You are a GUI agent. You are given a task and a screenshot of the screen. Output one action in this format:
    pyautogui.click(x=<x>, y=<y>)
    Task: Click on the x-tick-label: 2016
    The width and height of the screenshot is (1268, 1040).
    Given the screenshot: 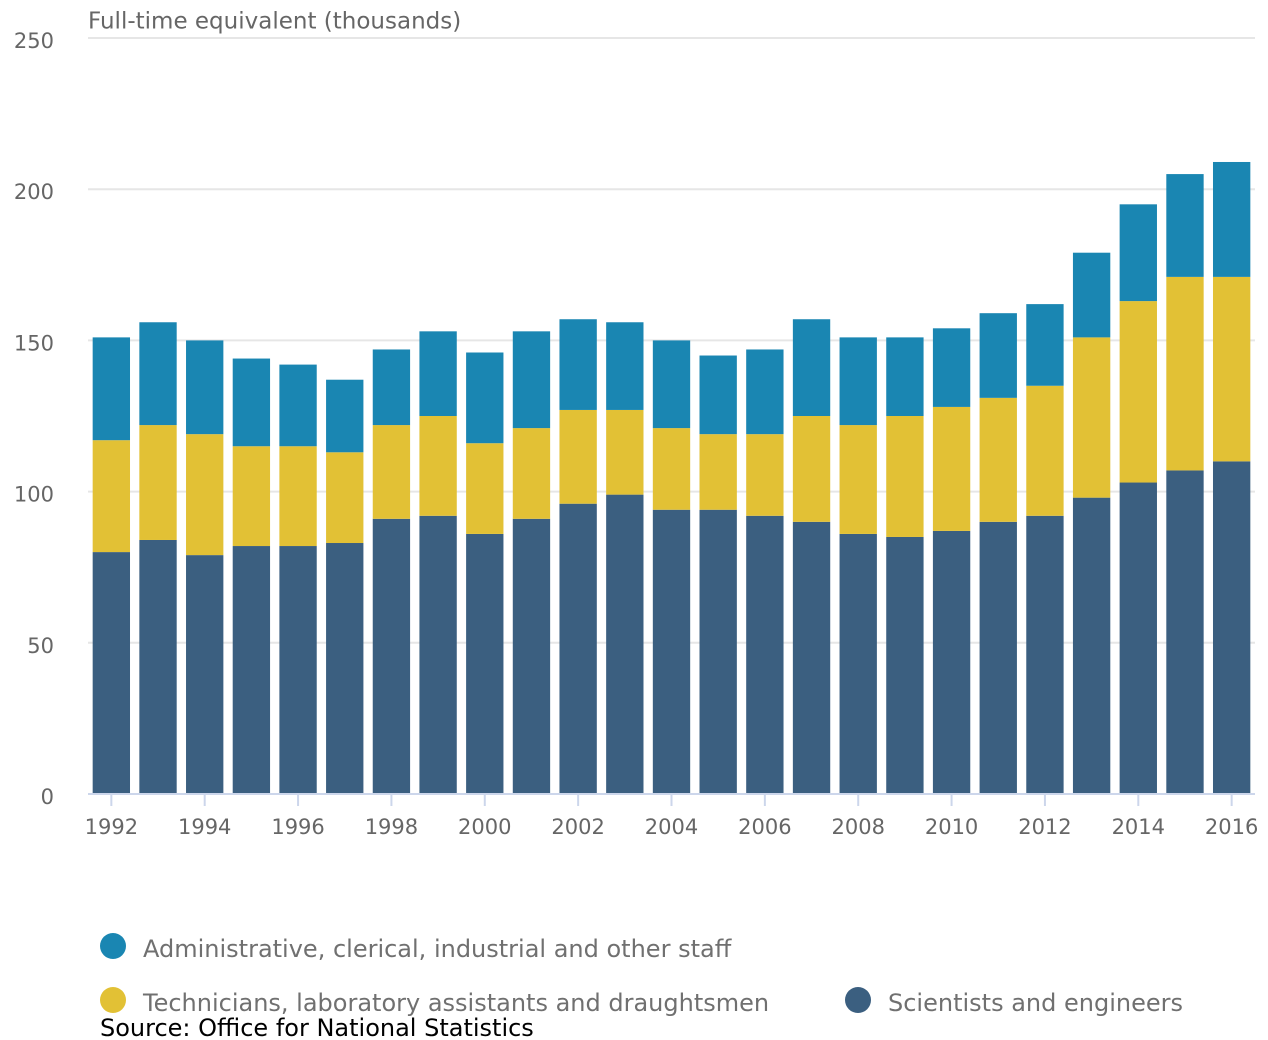 What is the action you would take?
    pyautogui.click(x=1231, y=827)
    